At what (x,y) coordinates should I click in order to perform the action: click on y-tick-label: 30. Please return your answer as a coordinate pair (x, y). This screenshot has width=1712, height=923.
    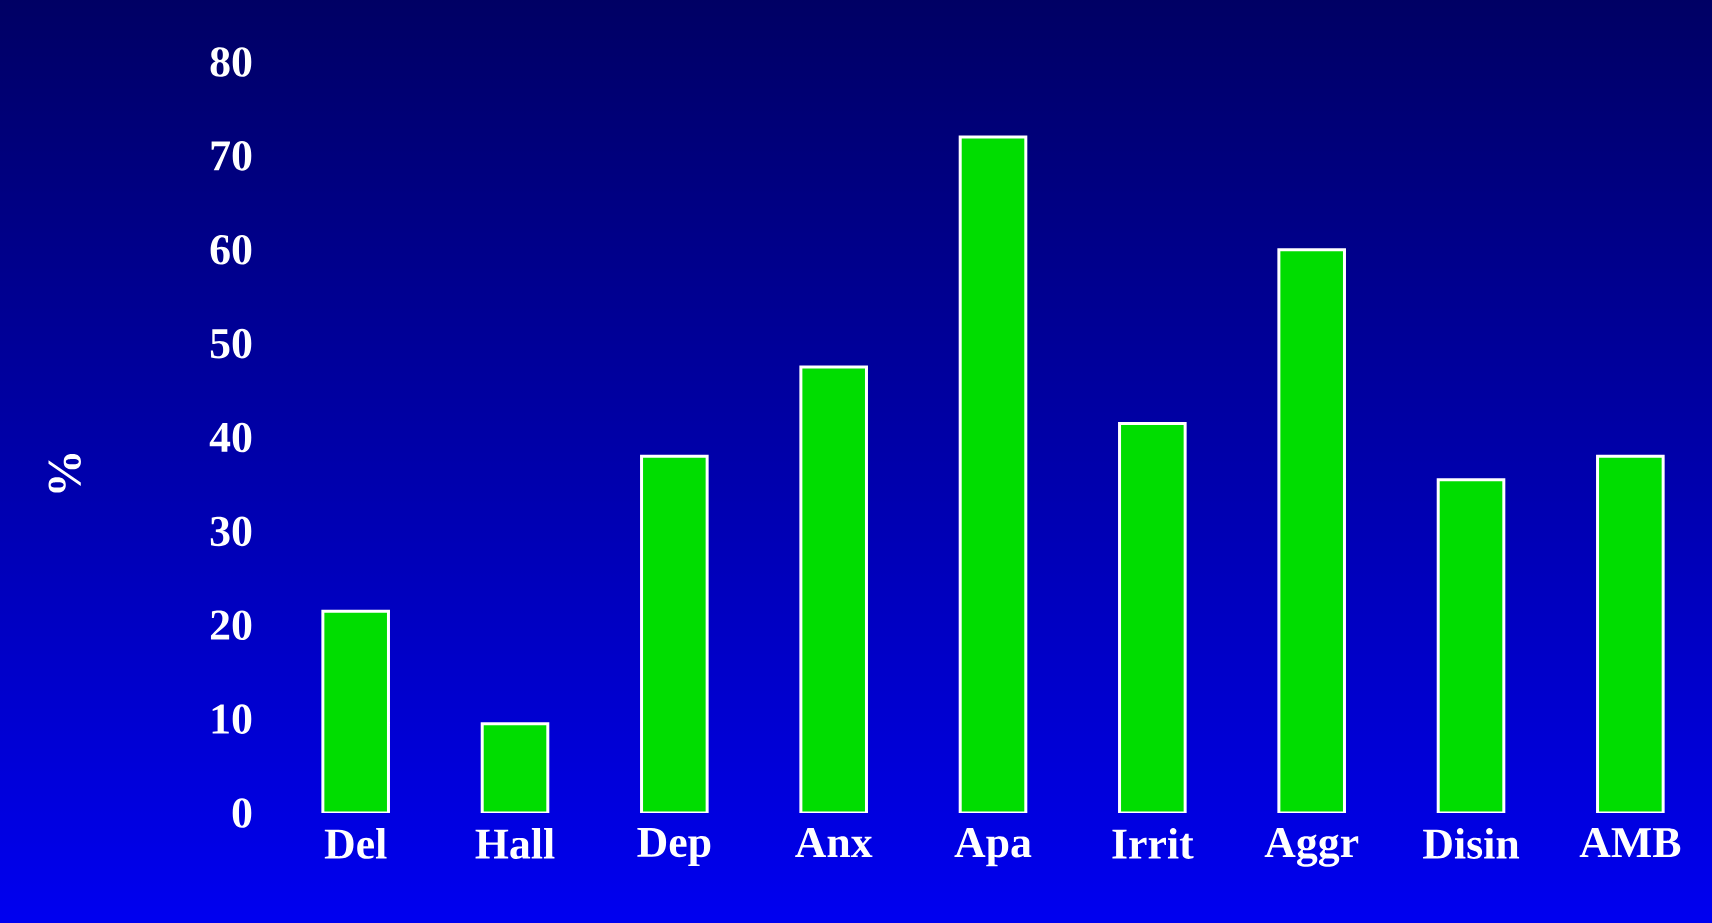
    Looking at the image, I should click on (231, 531).